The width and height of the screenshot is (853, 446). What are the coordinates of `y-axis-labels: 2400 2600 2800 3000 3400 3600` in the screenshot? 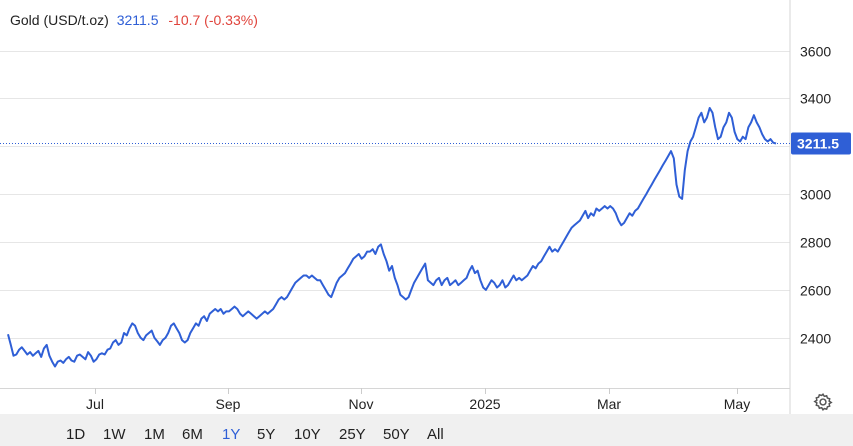 It's located at (815, 195).